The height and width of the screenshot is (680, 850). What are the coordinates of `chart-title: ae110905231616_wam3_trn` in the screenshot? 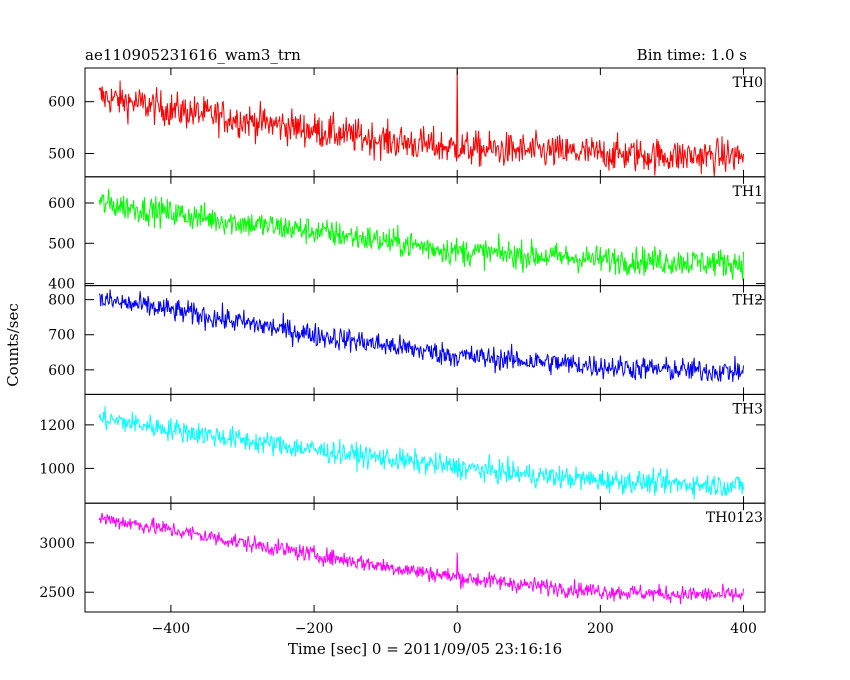 It's located at (193, 55).